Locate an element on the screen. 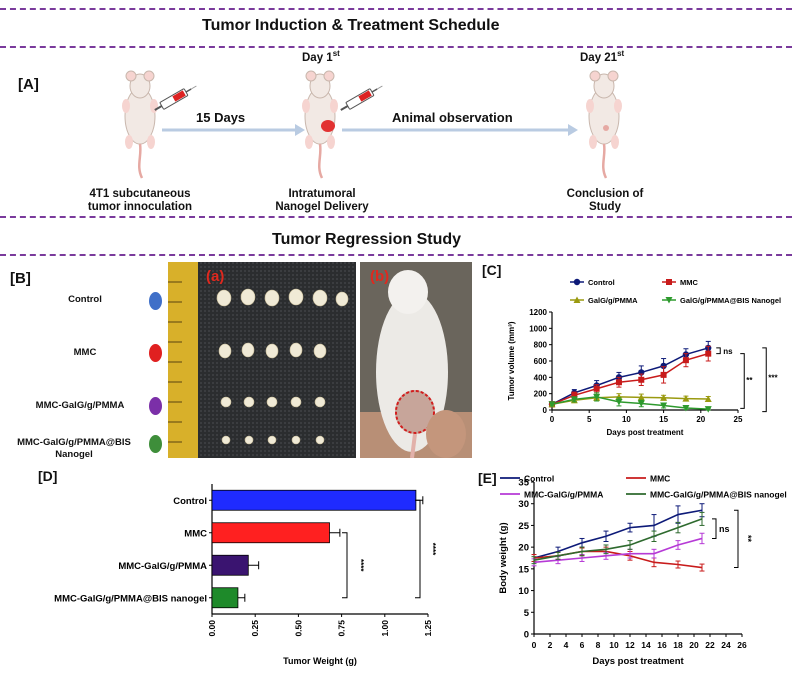  divider-top is located at coordinates (396, 9).